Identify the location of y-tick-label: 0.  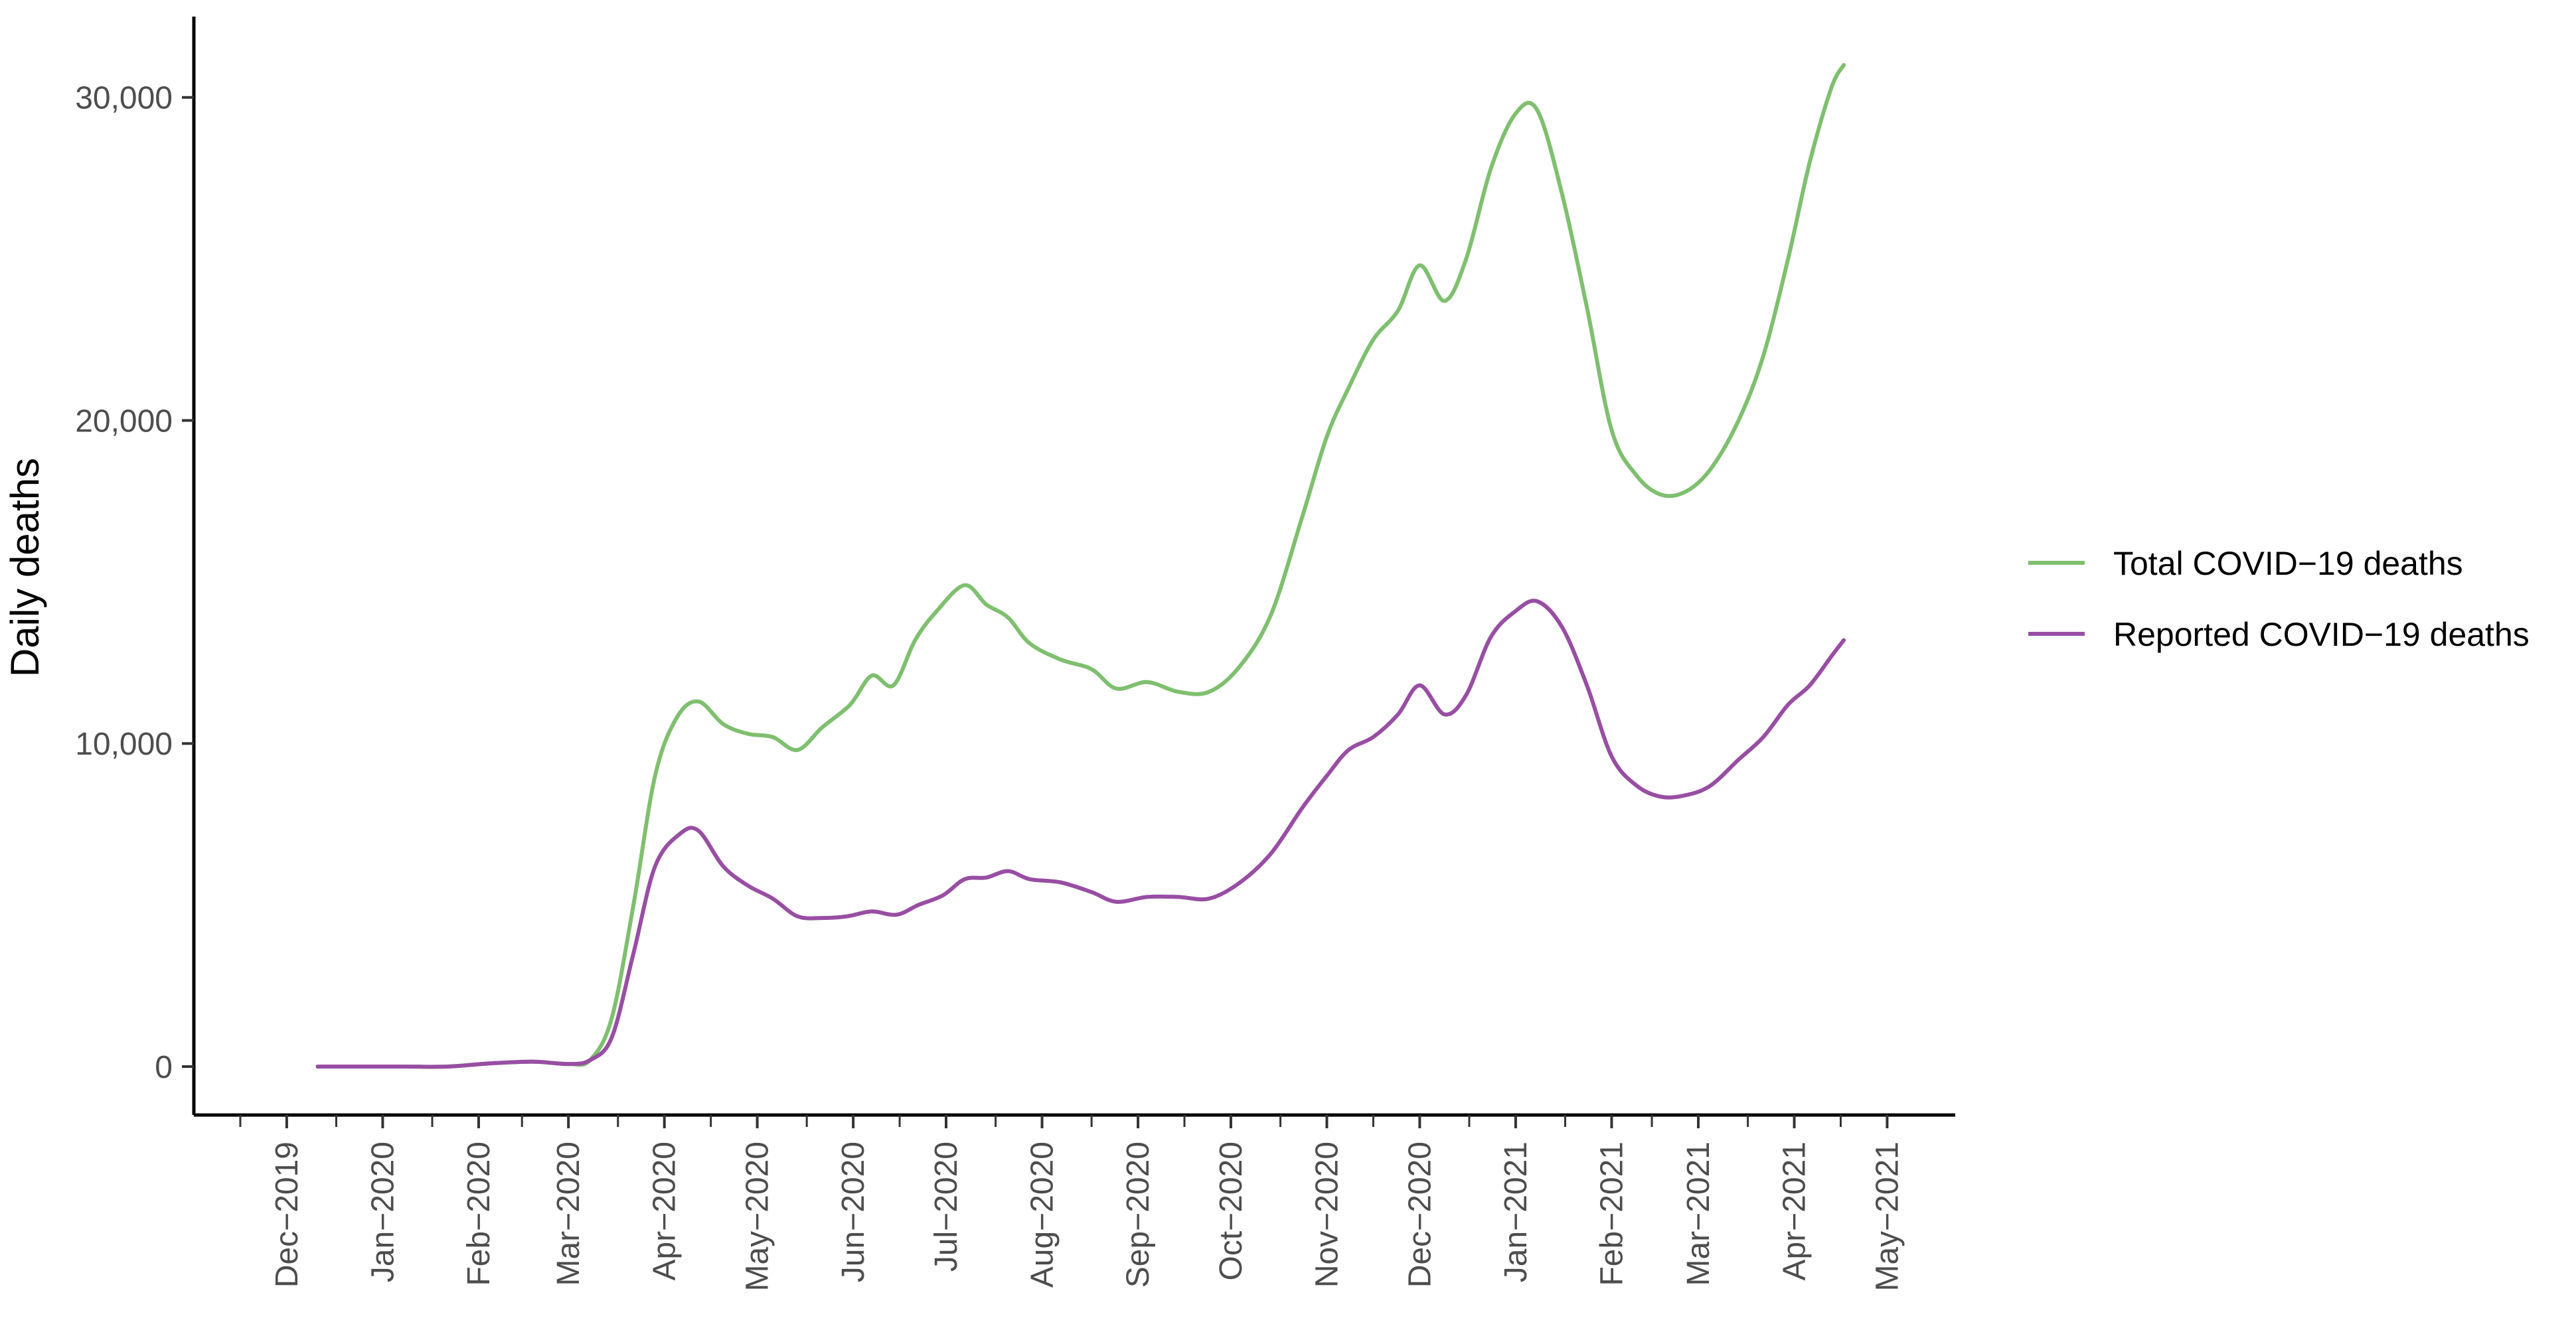
(164, 1067).